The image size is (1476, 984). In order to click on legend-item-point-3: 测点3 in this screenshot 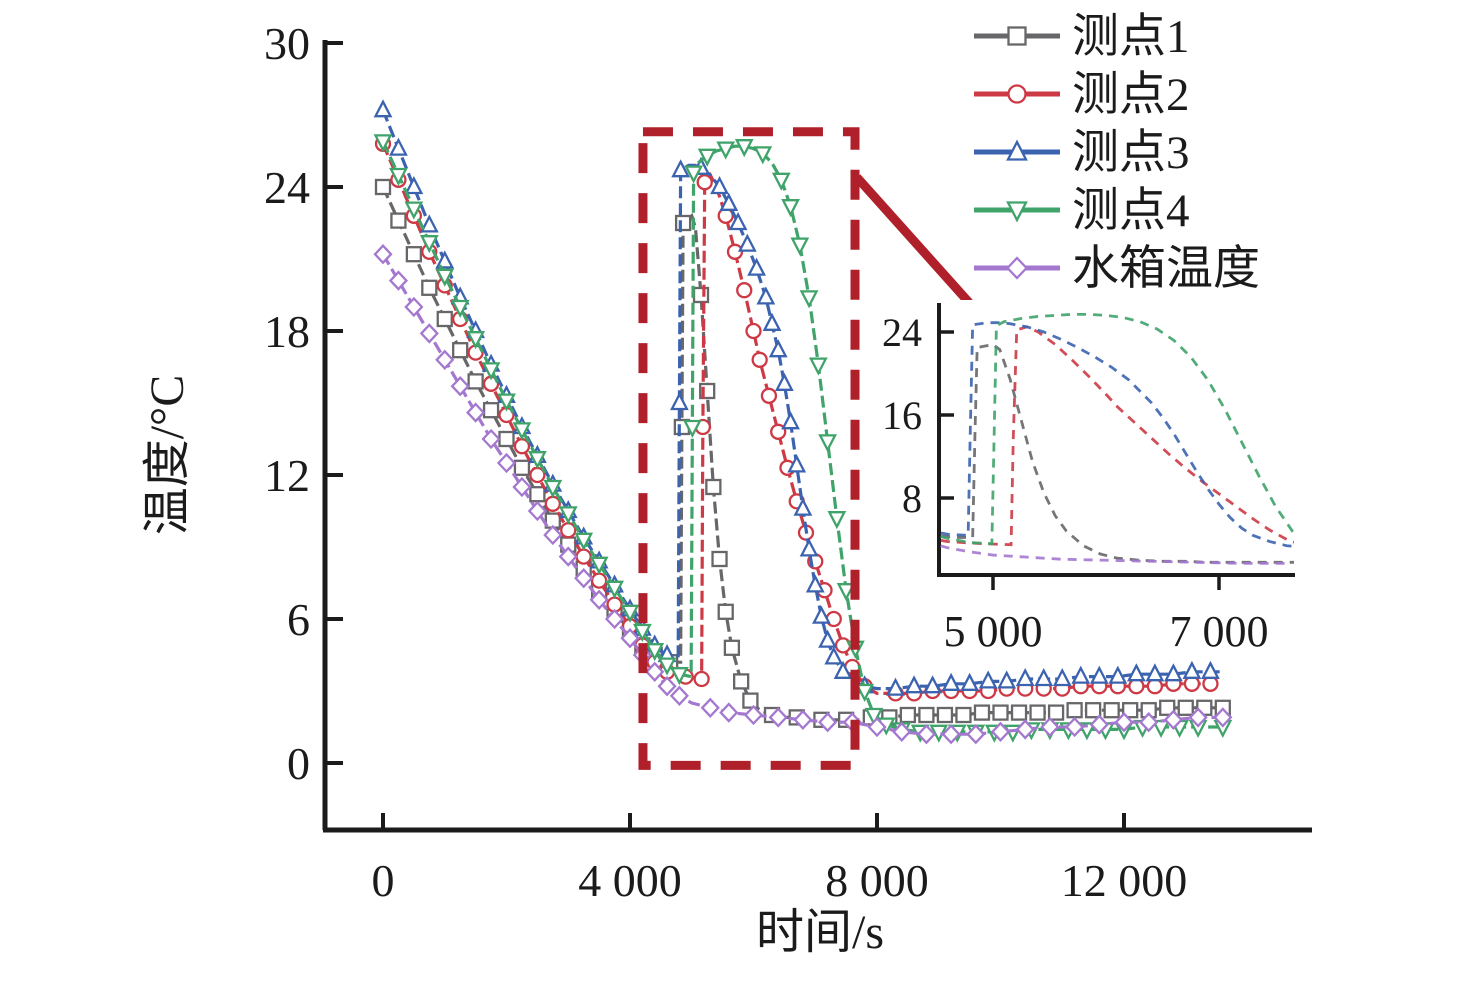, I will do `click(1082, 153)`.